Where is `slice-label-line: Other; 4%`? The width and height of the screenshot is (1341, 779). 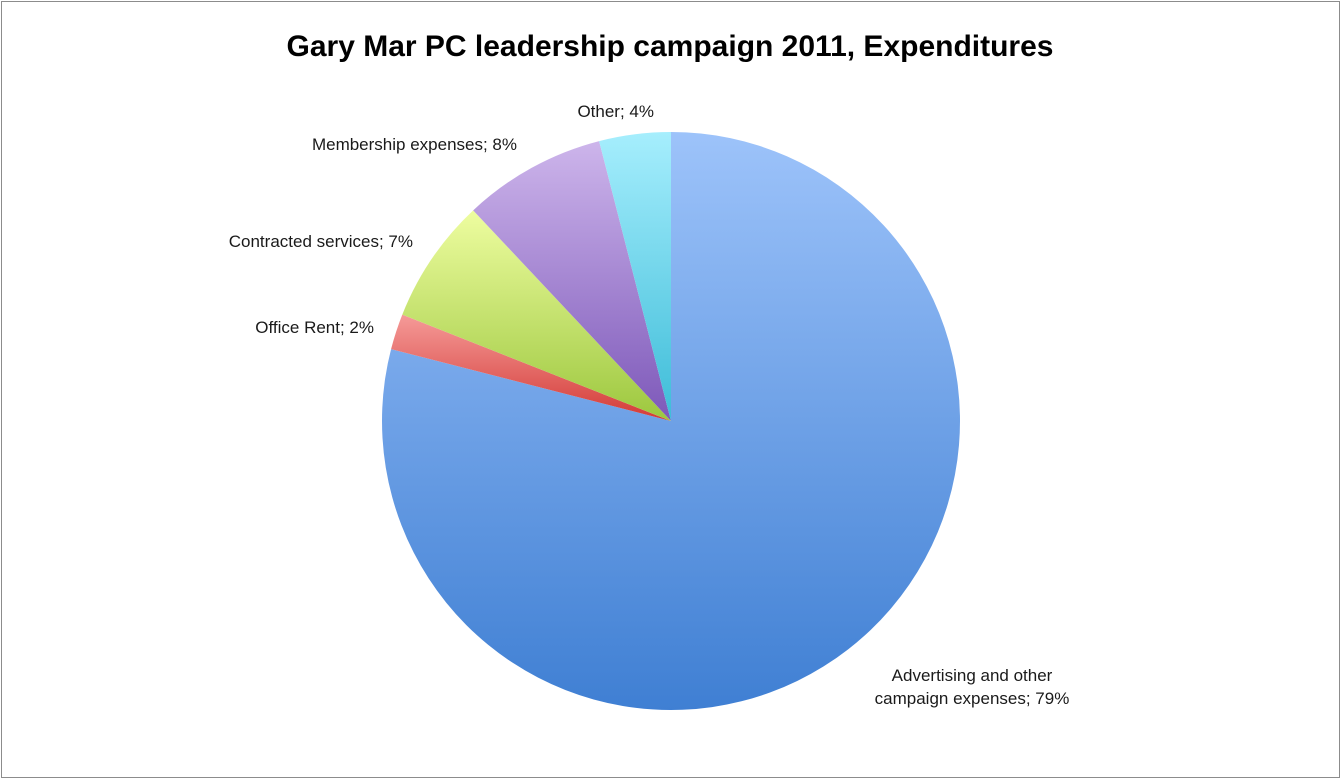 slice-label-line: Other; 4% is located at coordinates (615, 111).